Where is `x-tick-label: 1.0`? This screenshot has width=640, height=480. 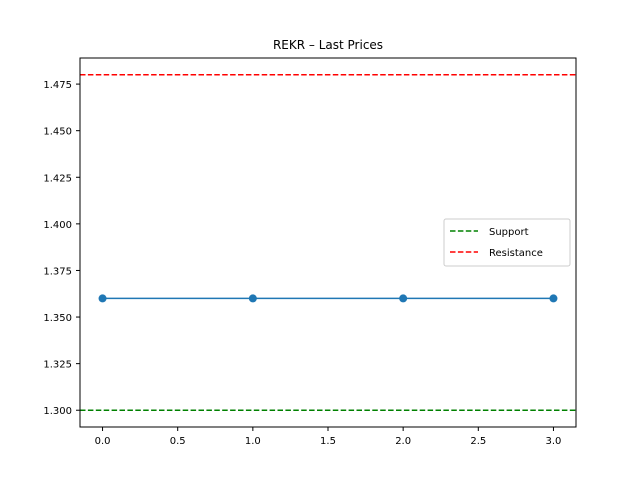
x-tick-label: 1.0 is located at coordinates (253, 441).